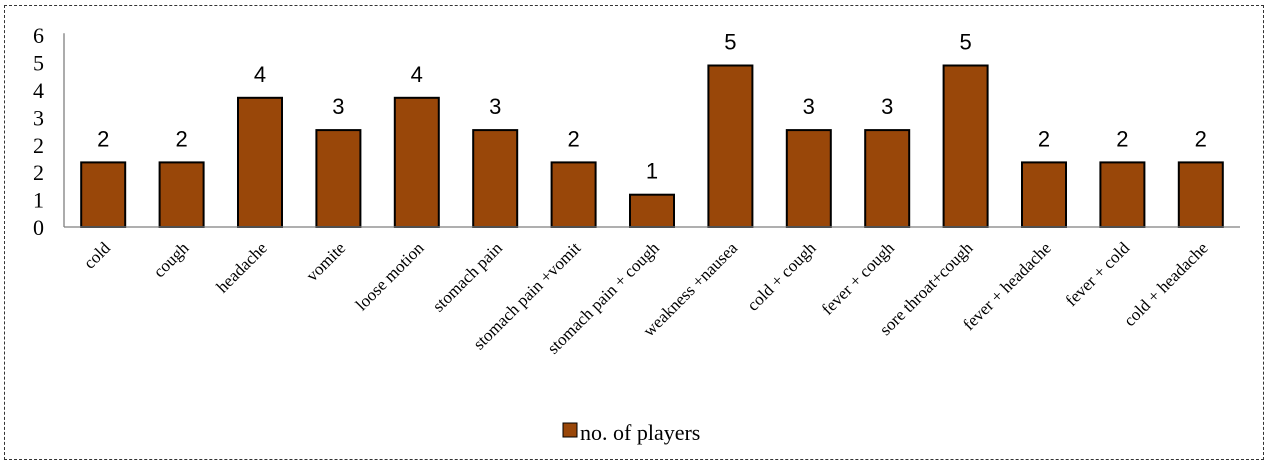 The image size is (1270, 464). What do you see at coordinates (38, 227) in the screenshot?
I see `y-tick-label: 0` at bounding box center [38, 227].